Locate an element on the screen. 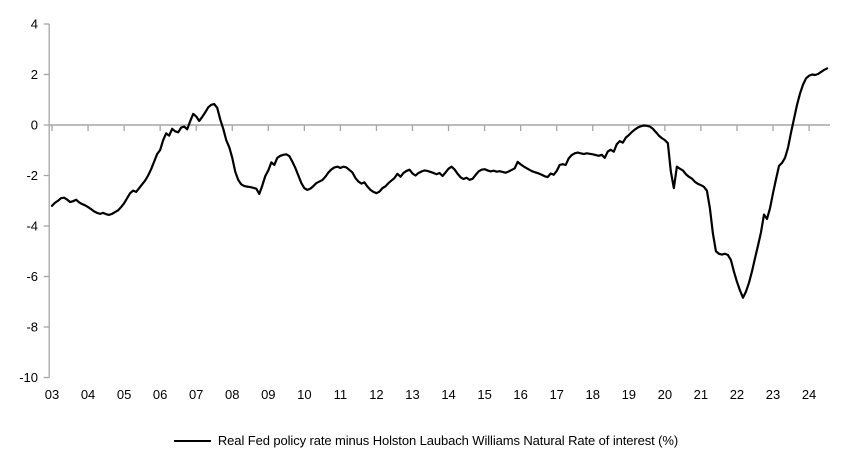  x-axis-tick-label: 09 is located at coordinates (268, 394).